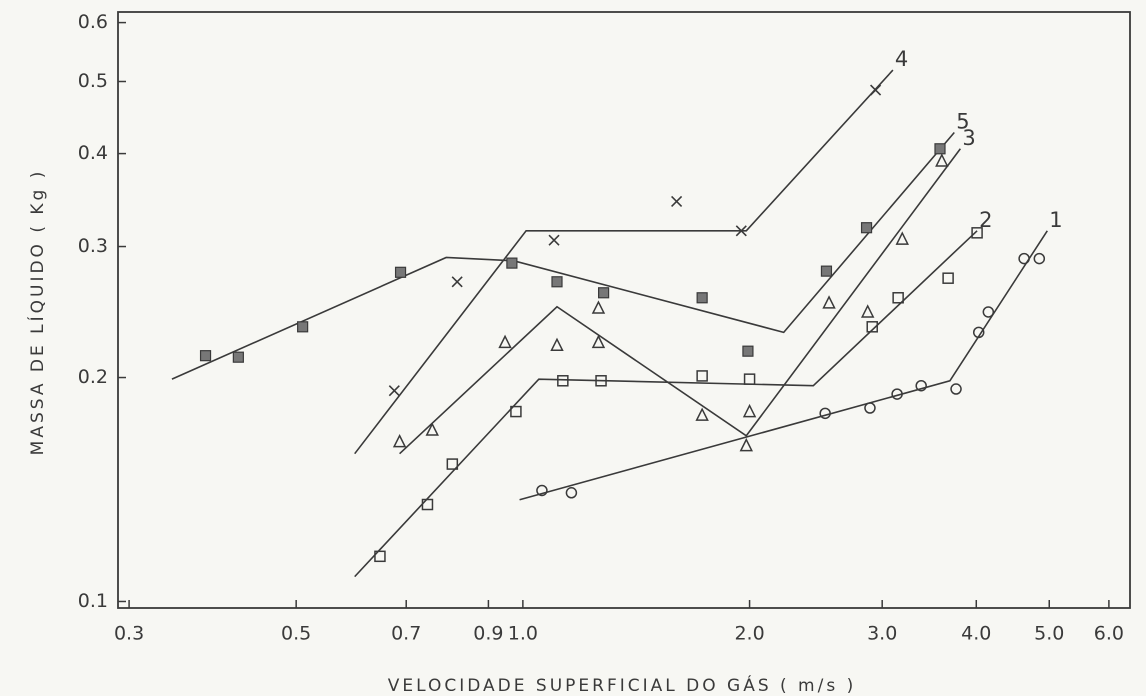 This screenshot has height=696, width=1146. Describe the element at coordinates (406, 634) in the screenshot. I see `x-tick-label: 0.7` at that location.